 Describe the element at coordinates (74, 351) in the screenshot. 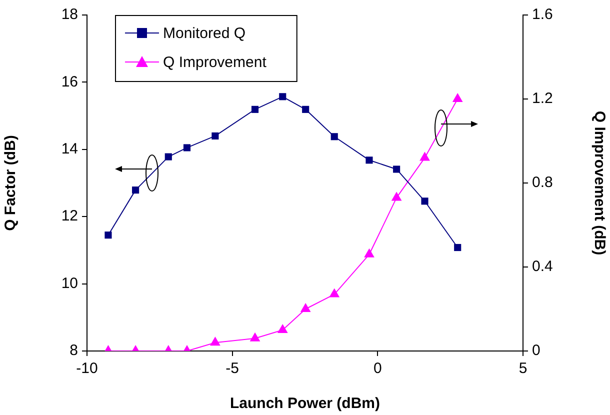

I see `y-tick-label: 8` at that location.